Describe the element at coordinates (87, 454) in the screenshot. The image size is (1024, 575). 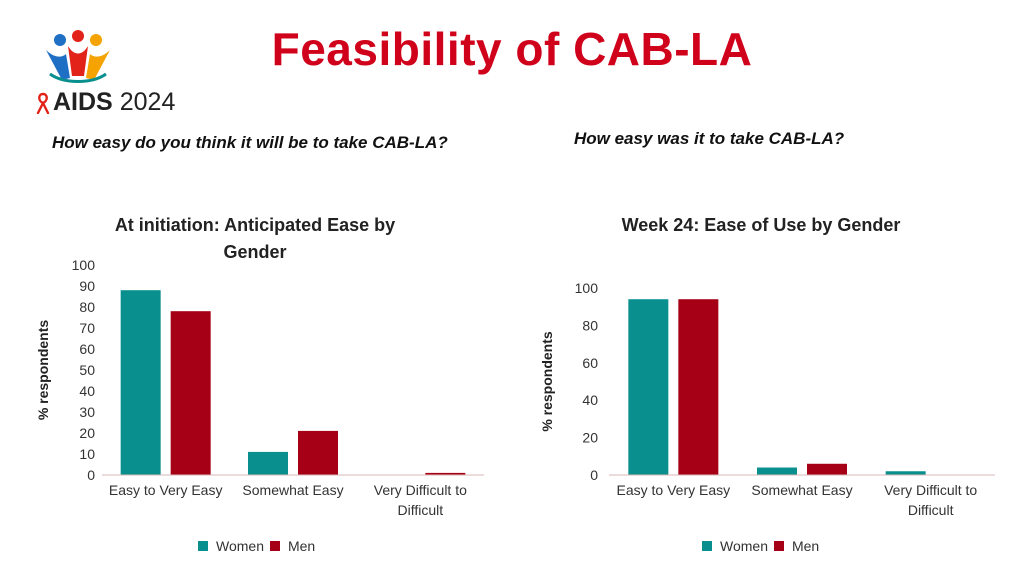
I see `y-tick-label: 10` at that location.